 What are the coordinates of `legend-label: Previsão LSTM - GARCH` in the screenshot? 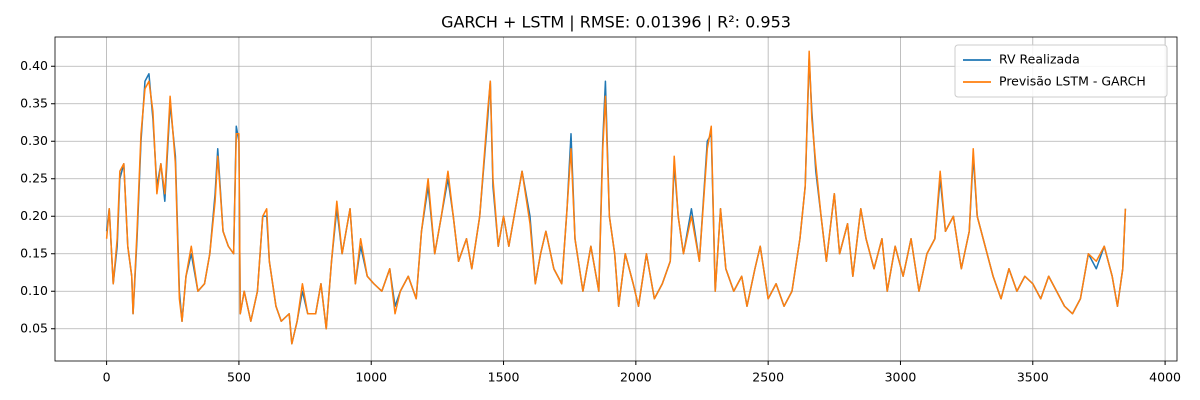 It's located at (1072, 81).